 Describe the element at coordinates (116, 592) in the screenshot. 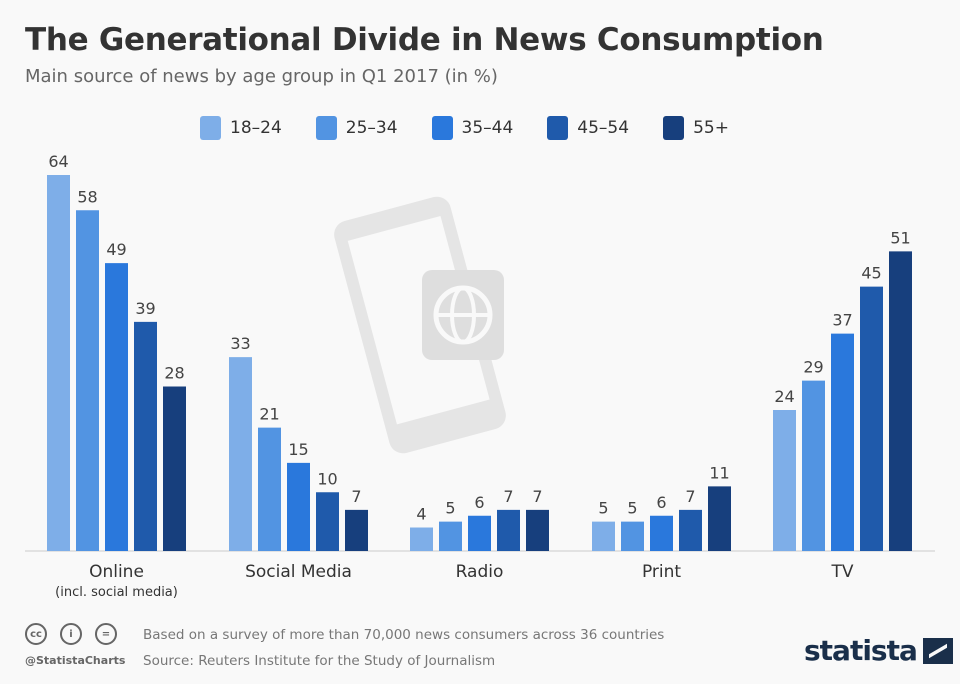

I see `category-sublabel: (incl. social media)` at that location.